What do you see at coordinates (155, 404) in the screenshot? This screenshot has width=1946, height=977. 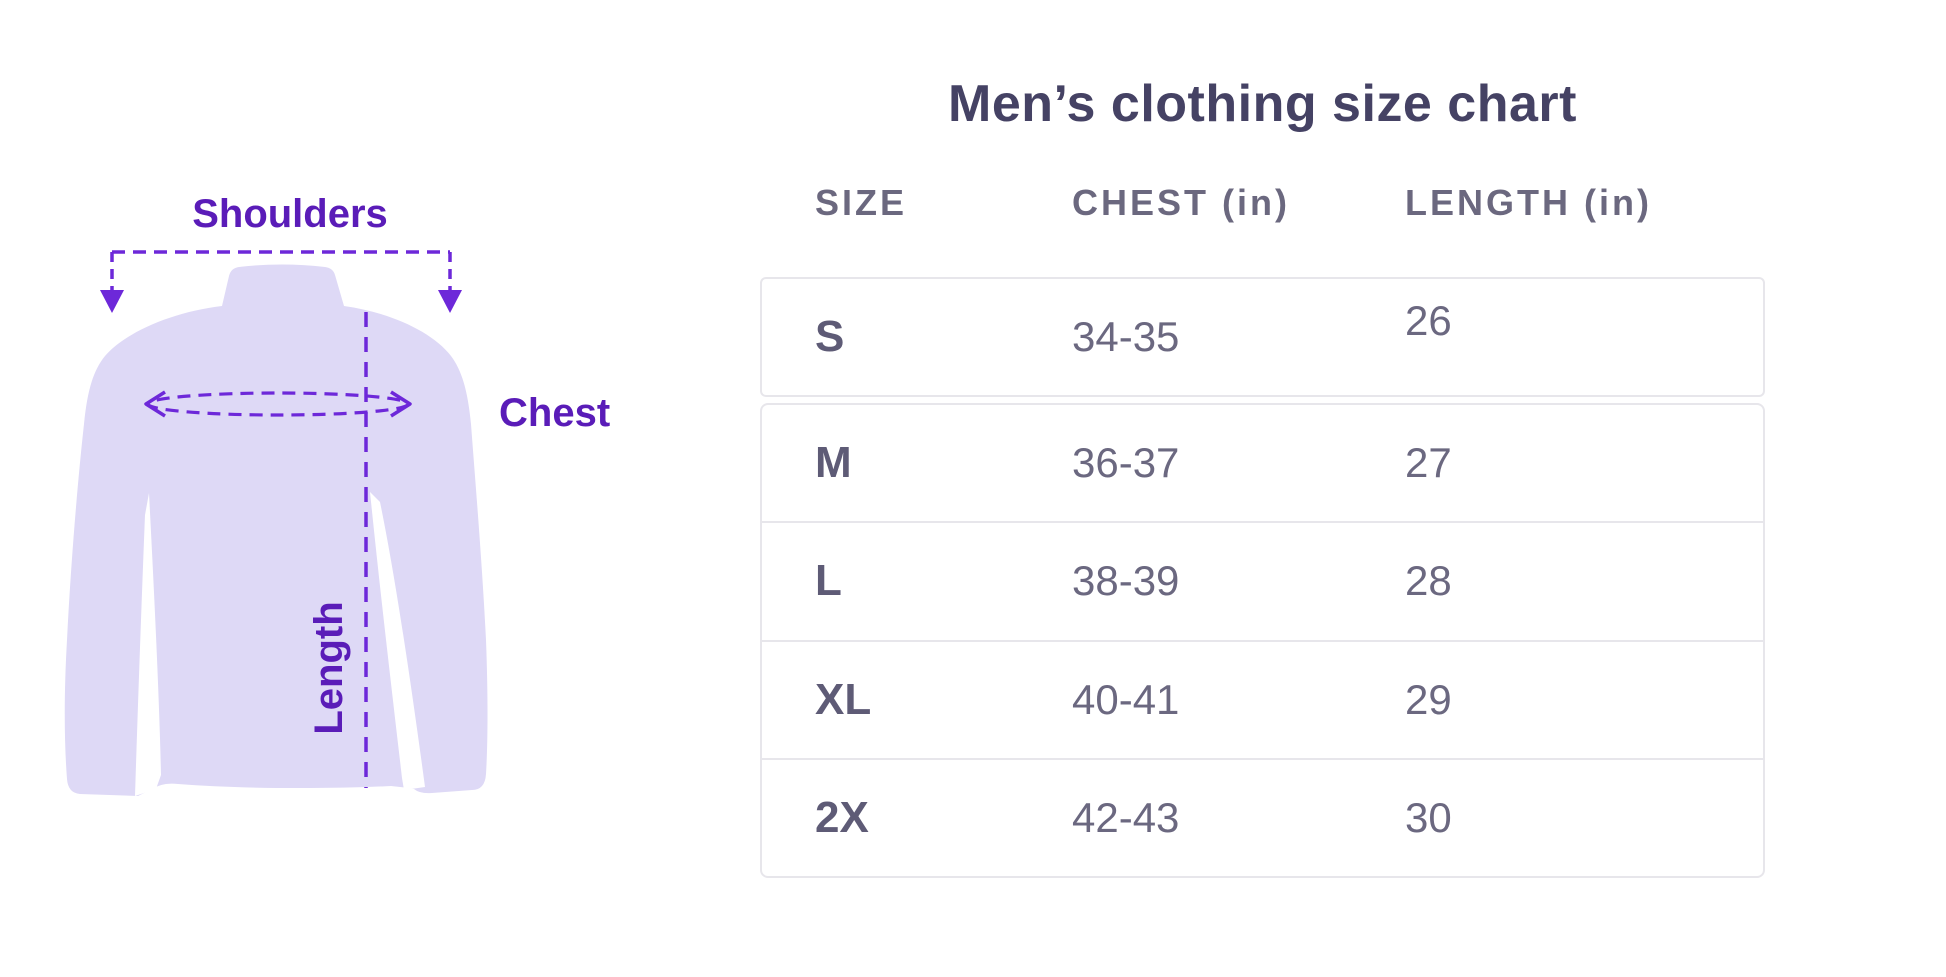 I see `left-chevron-arrowhead` at bounding box center [155, 404].